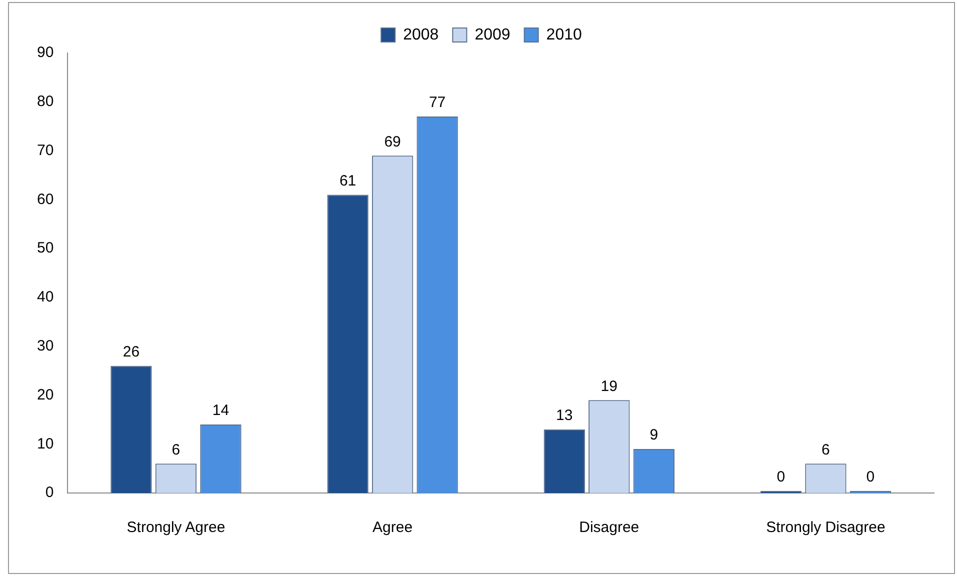 This screenshot has width=957, height=577. I want to click on x-tick-label: Disagree, so click(609, 527).